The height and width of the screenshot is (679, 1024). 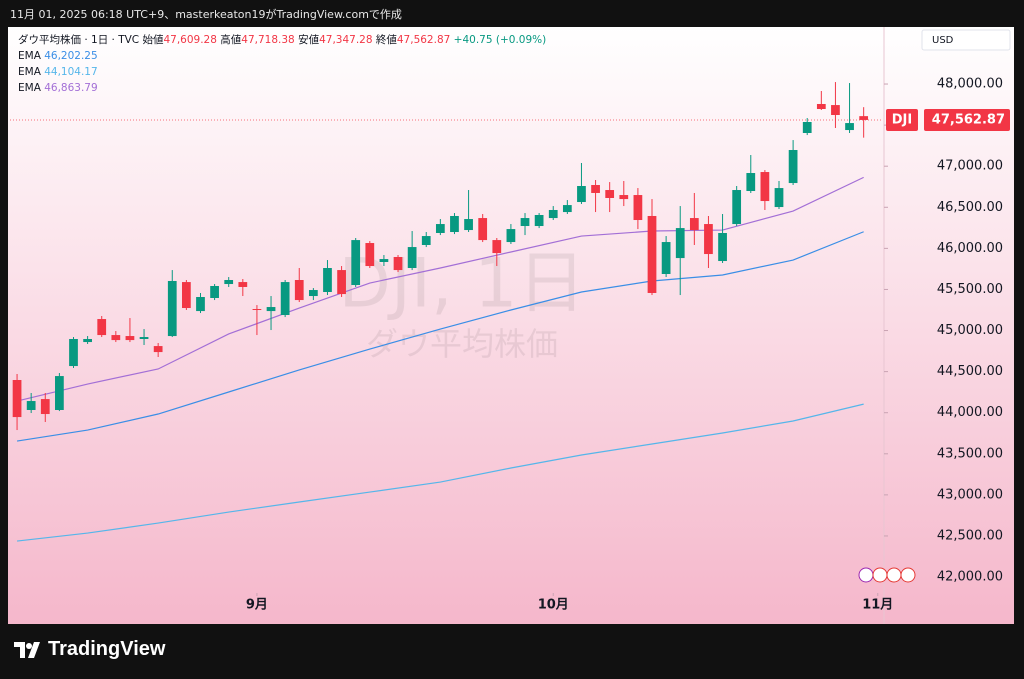 I want to click on watermark-symbol: DJI, 1日, so click(x=462, y=284).